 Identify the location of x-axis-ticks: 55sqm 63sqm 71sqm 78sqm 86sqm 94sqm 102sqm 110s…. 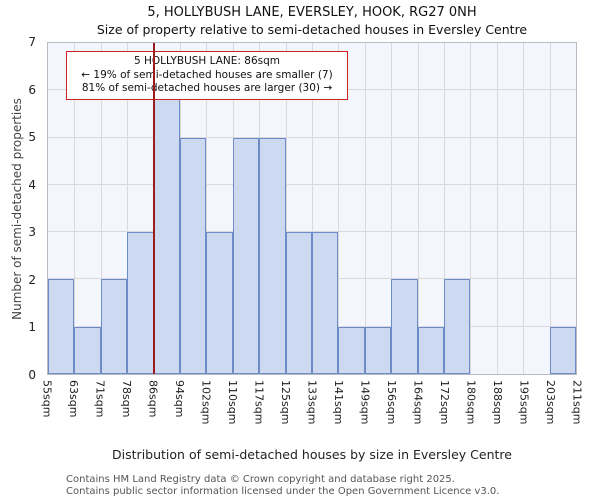
(312, 412).